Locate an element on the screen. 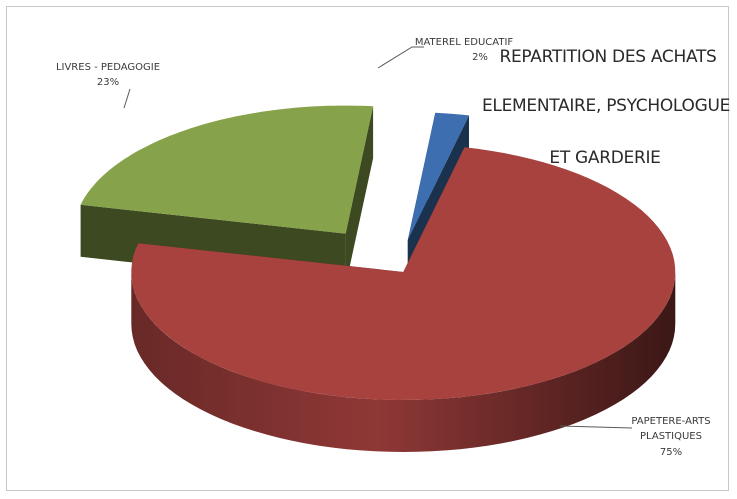  leader-materel is located at coordinates (400, 57).